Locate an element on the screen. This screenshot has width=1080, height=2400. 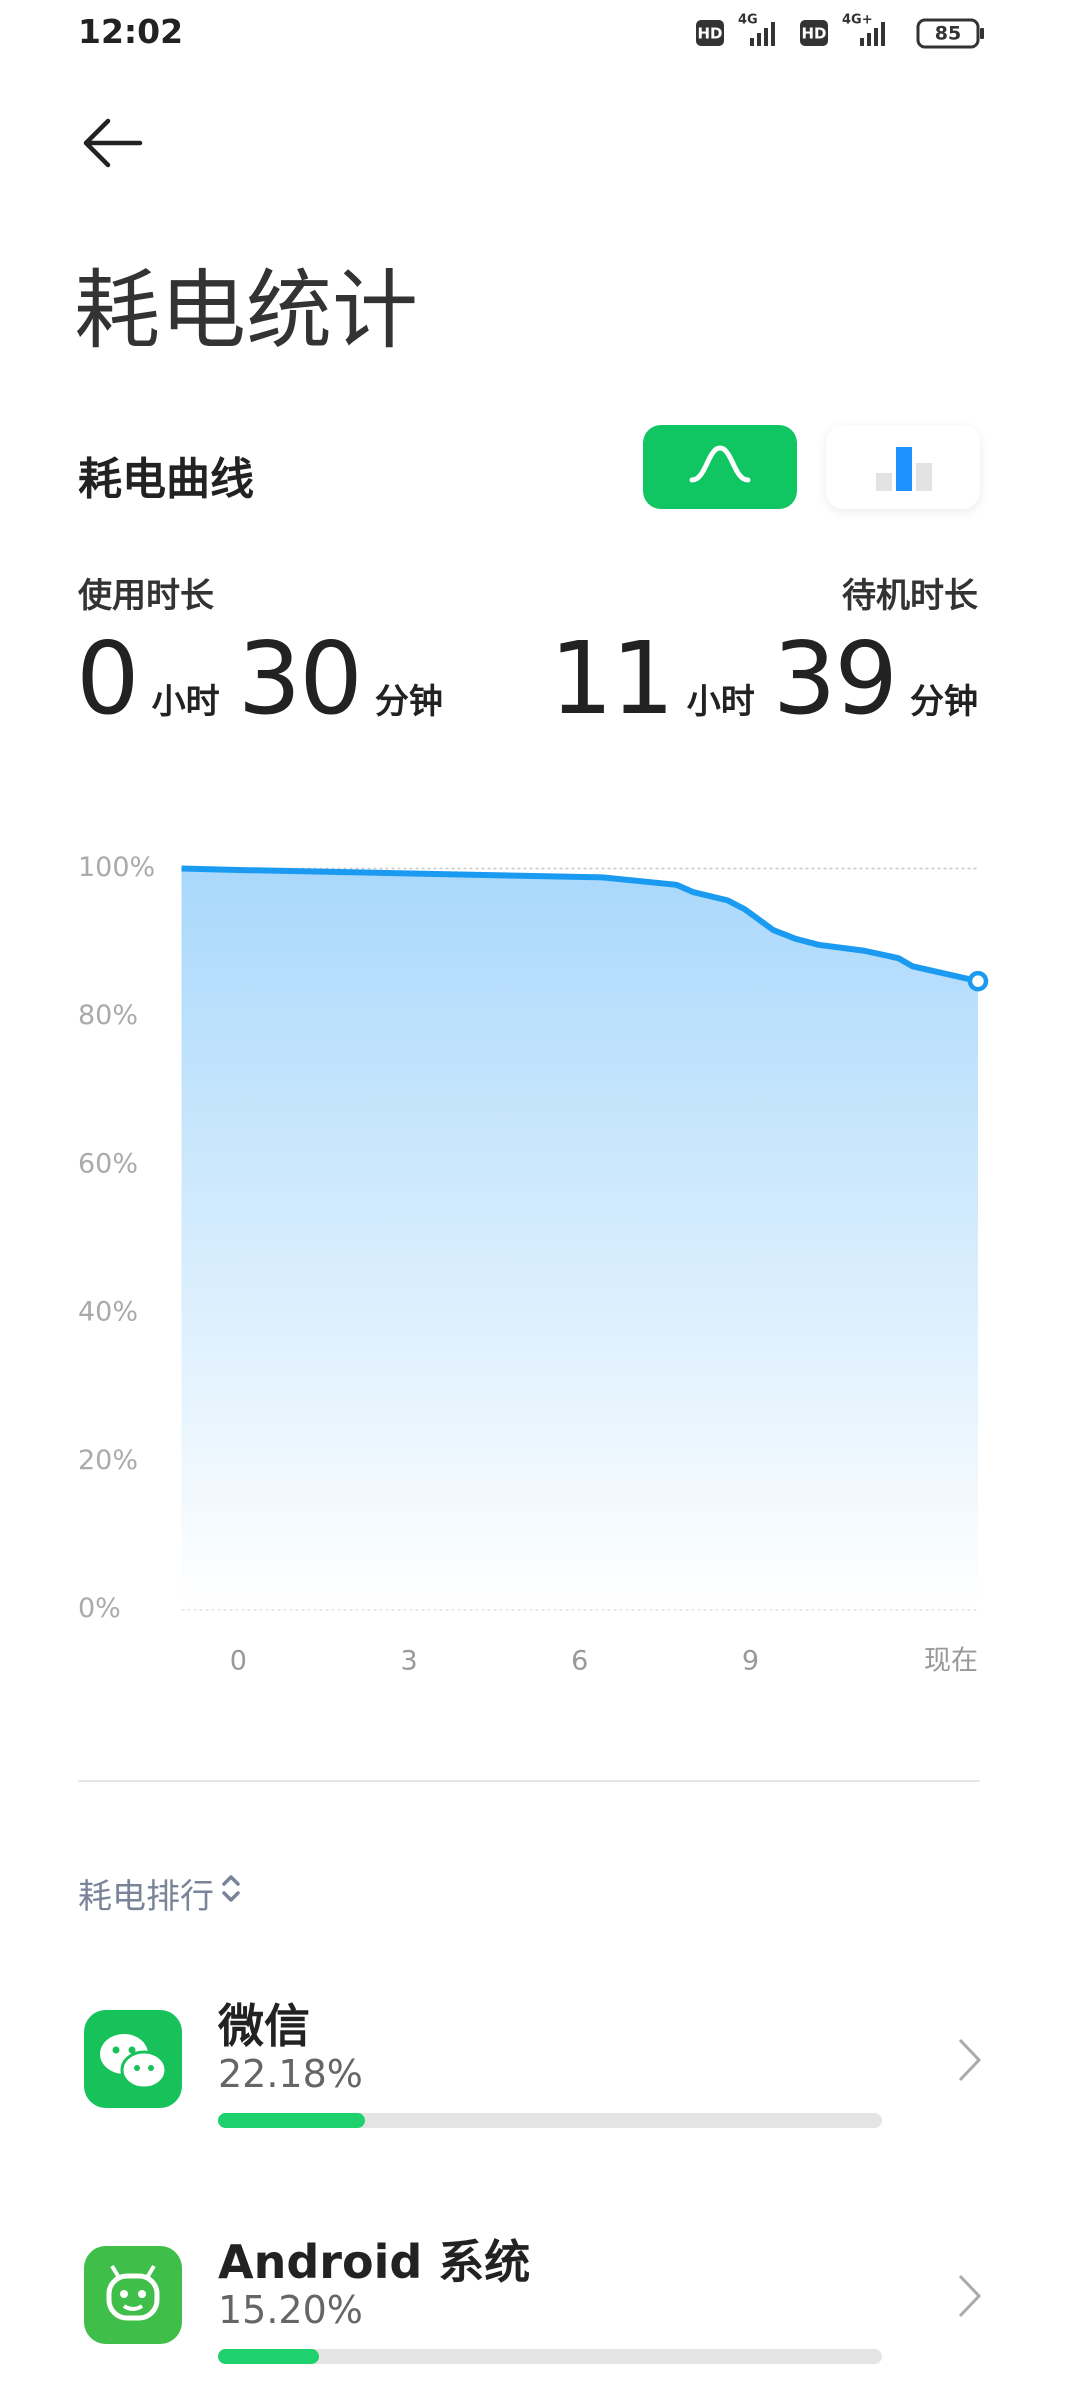
ranking-sort: 耗电排行 is located at coordinates (163, 1893).